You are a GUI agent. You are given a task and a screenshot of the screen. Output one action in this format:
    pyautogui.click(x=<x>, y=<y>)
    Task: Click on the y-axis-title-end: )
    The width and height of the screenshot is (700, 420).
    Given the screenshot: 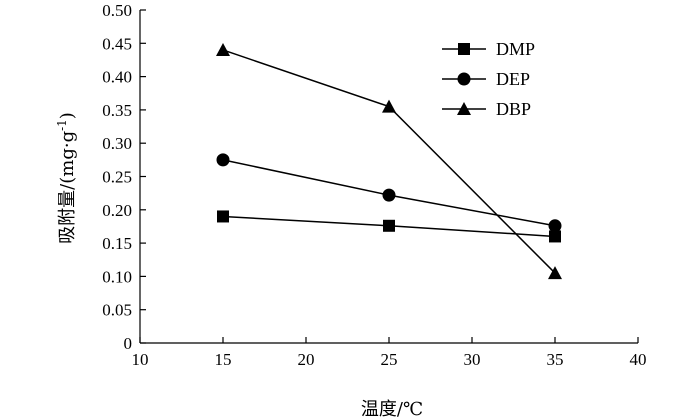 What is the action you would take?
    pyautogui.click(x=67, y=115)
    